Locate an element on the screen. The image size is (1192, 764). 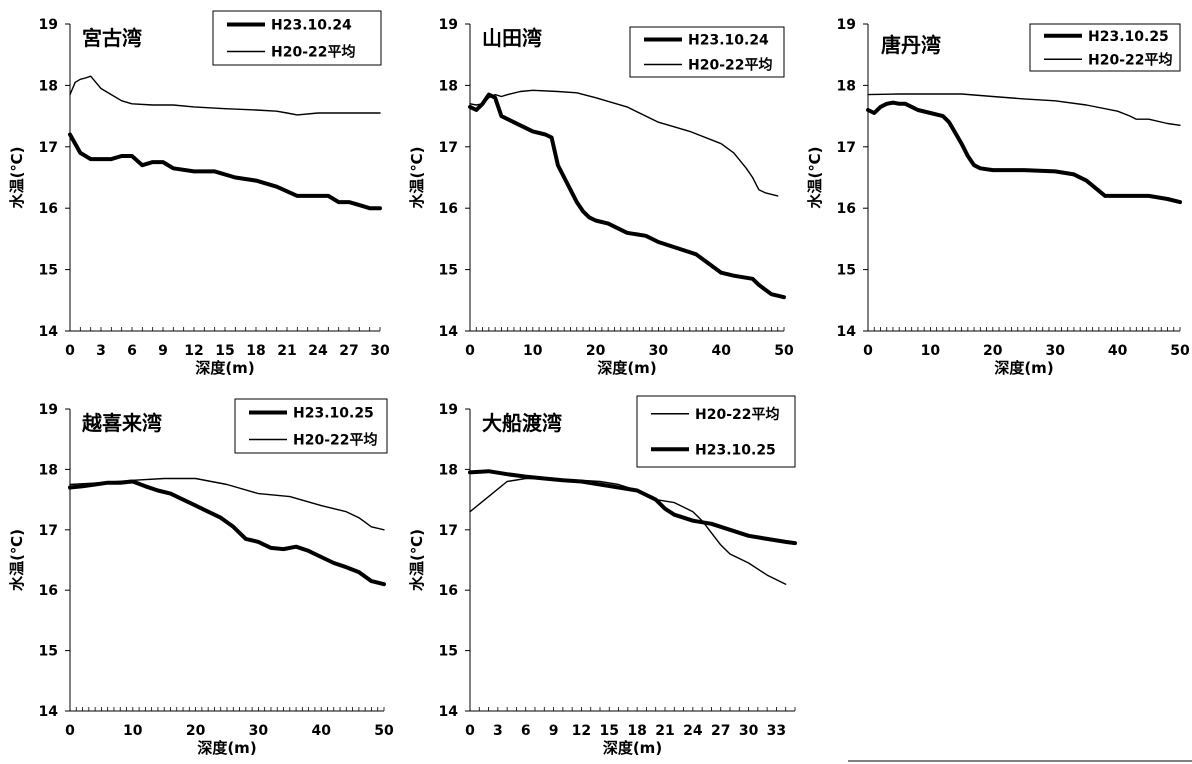
chart-title: 山田湾 is located at coordinates (512, 38).